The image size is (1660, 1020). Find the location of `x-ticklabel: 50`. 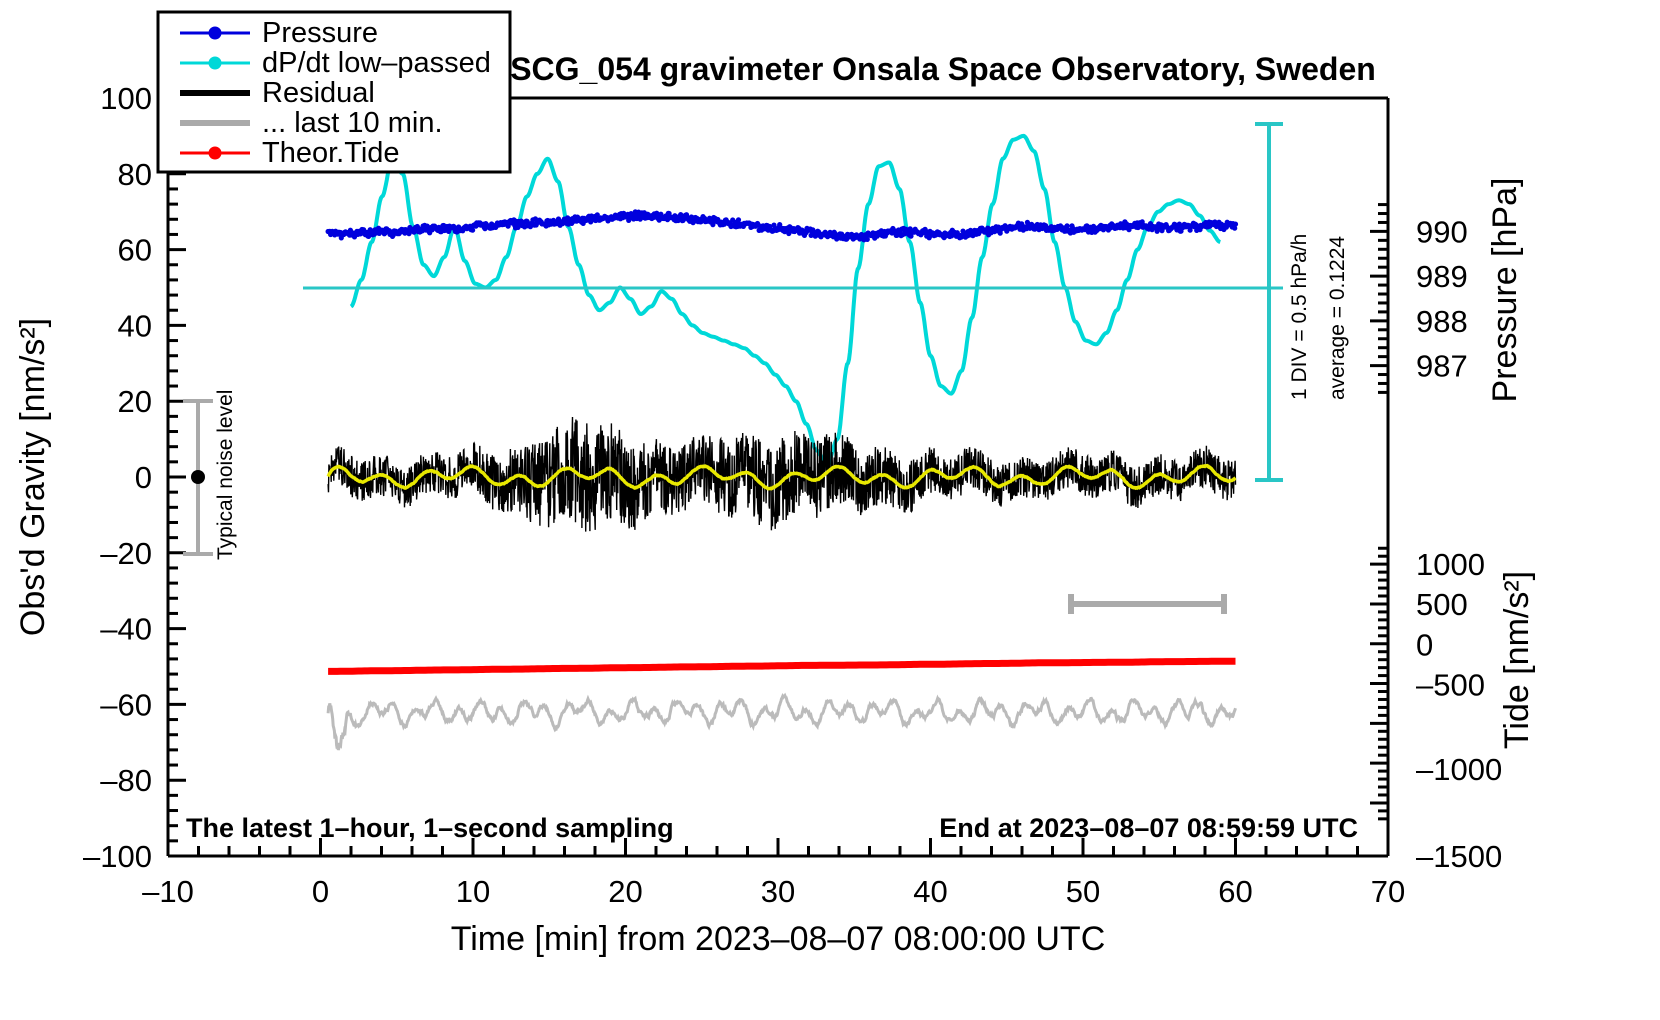

x-ticklabel: 50 is located at coordinates (1083, 891).